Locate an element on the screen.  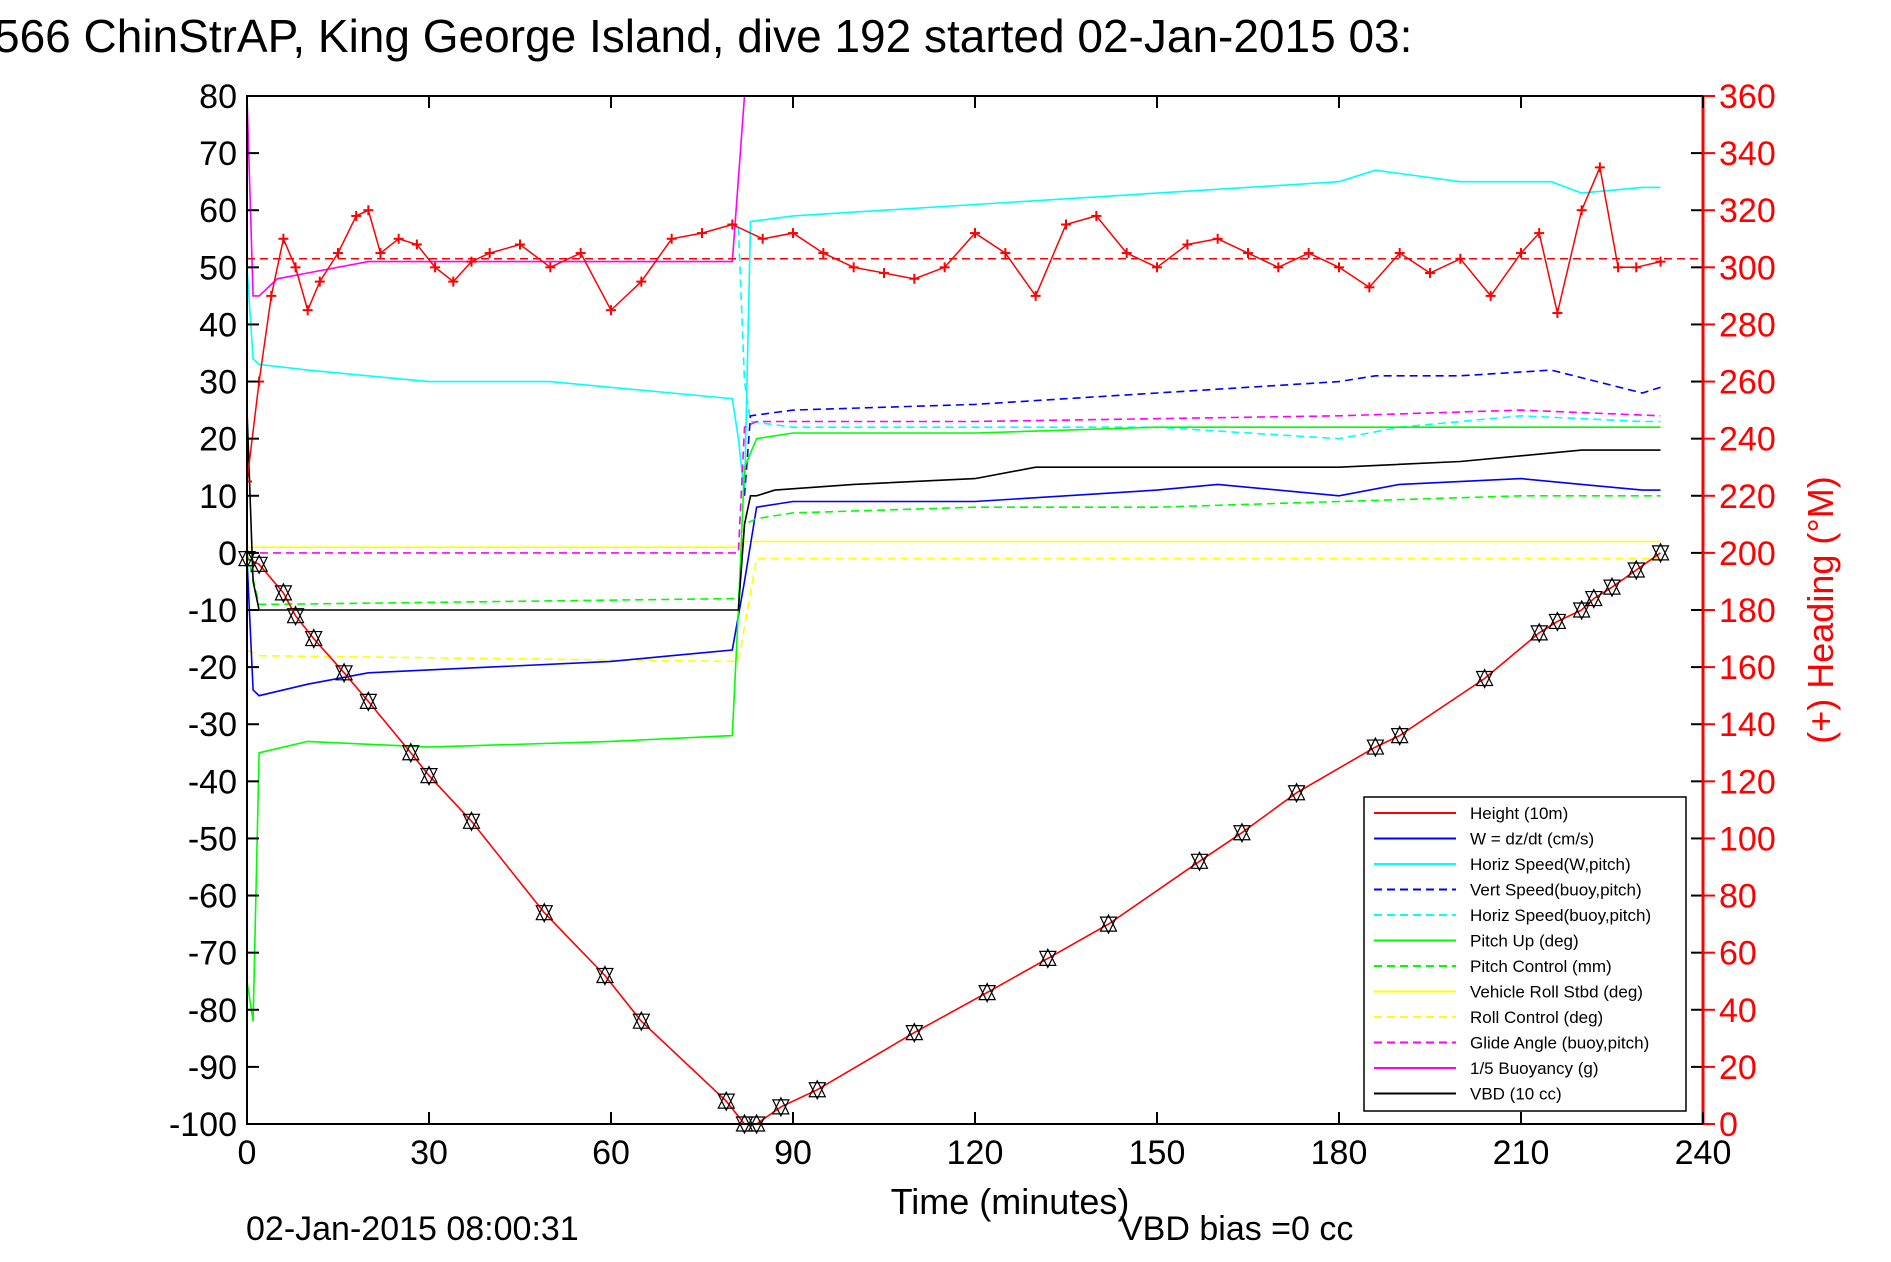
timestamp-label: 02-Jan-2015 08:00:31 is located at coordinates (412, 1229).